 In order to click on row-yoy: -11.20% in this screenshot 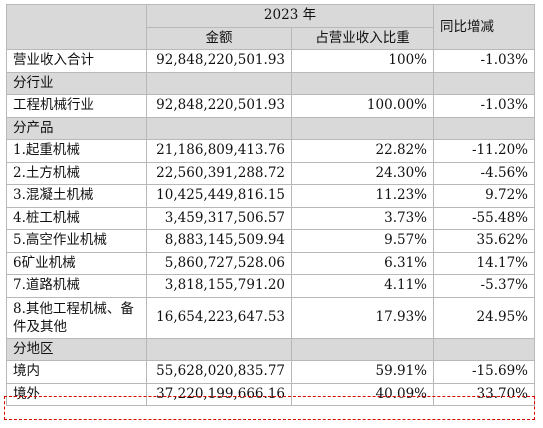, I will do `click(484, 151)`.